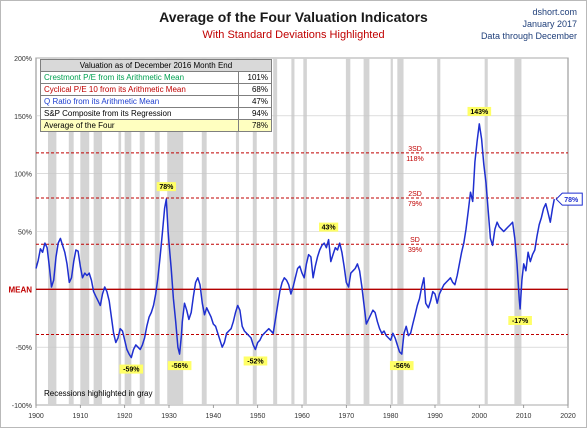 This screenshot has width=587, height=428. Describe the element at coordinates (435, 416) in the screenshot. I see `x-tick-label: 1990` at that location.